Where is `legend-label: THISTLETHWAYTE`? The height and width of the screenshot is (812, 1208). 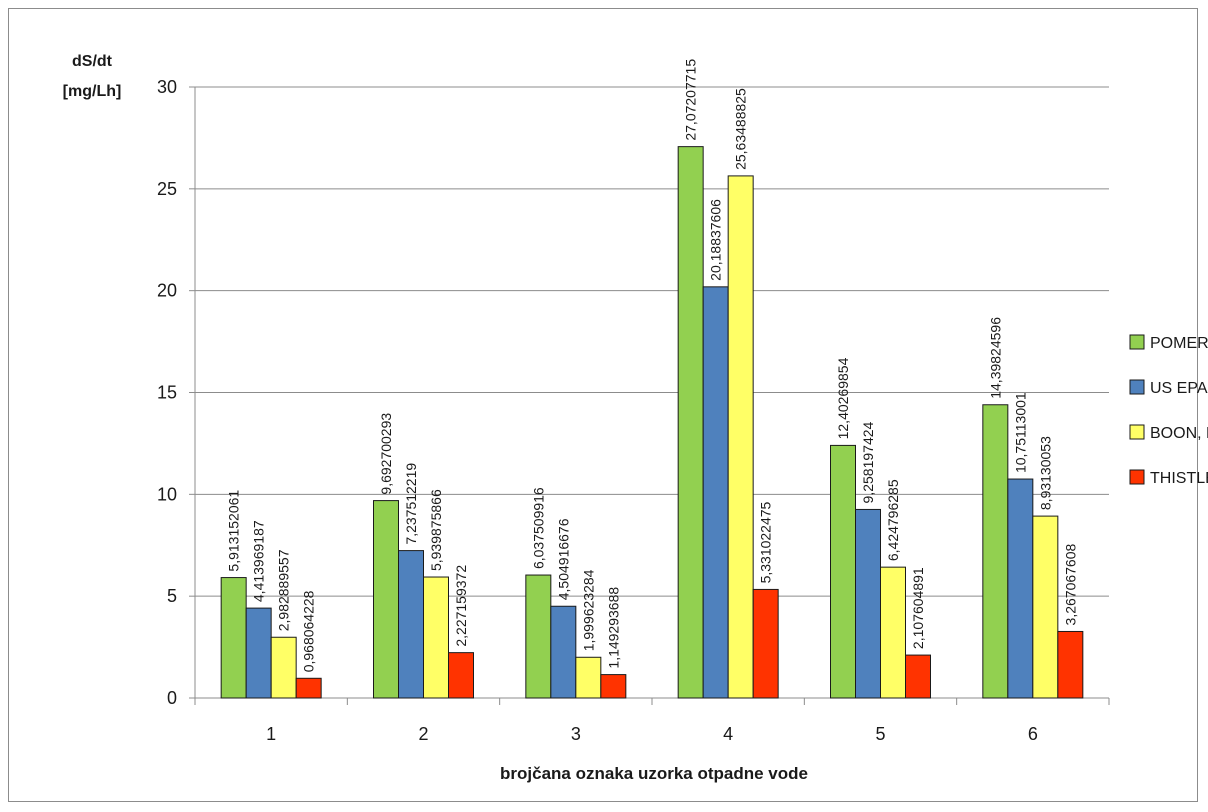
legend-label: THISTLETHWAYTE is located at coordinates (1179, 478).